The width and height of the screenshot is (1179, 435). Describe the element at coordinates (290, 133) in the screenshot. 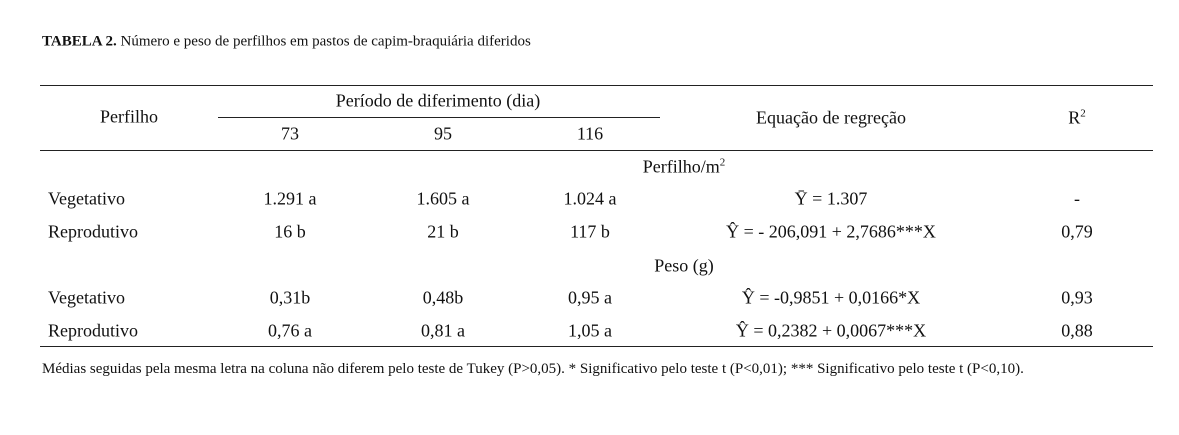

I see `header-cell: 73` at that location.